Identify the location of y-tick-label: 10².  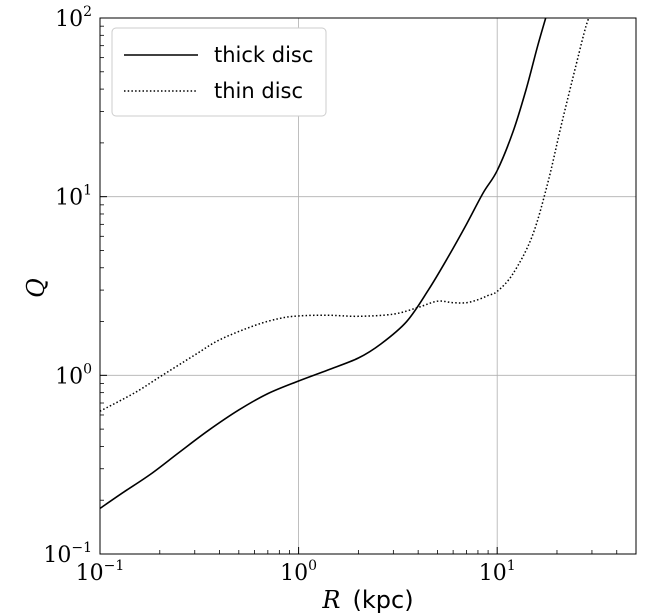
(73, 18).